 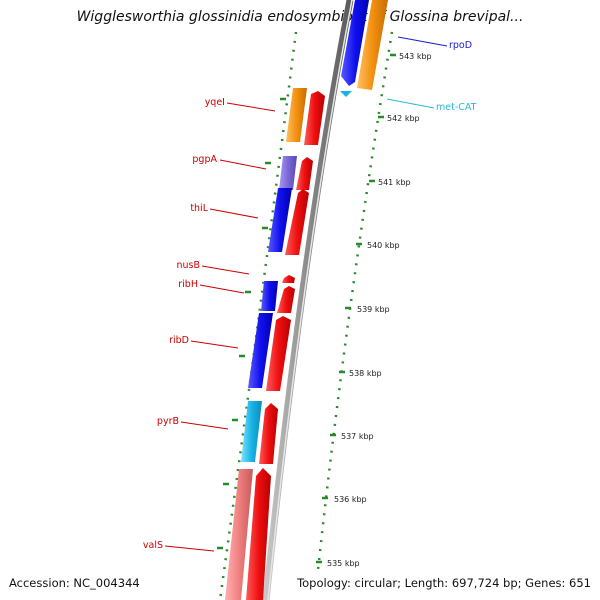 What do you see at coordinates (74, 583) in the screenshot?
I see `accession-text: Accession: NC_004344` at bounding box center [74, 583].